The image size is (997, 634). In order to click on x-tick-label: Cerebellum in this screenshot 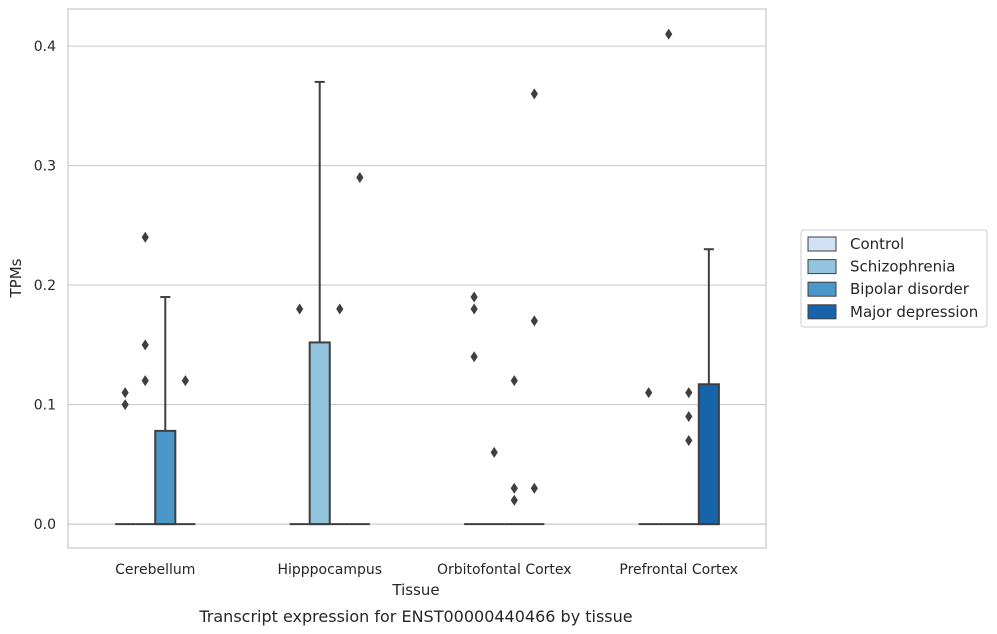, I will do `click(155, 570)`.